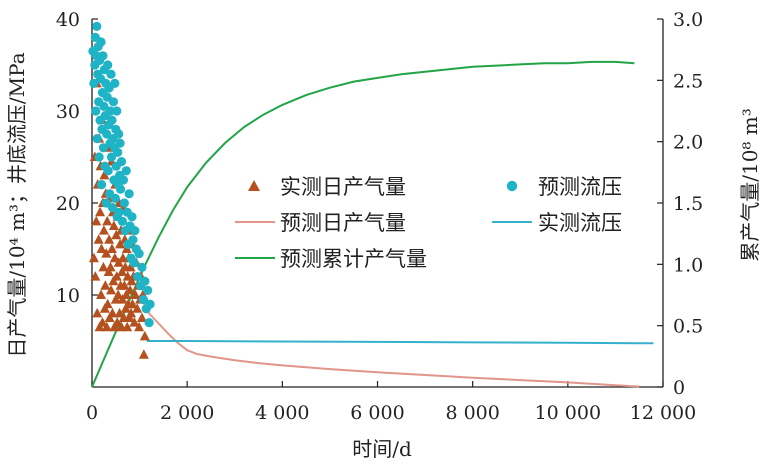  Describe the element at coordinates (92, 413) in the screenshot. I see `x-tick-label: 0` at that location.